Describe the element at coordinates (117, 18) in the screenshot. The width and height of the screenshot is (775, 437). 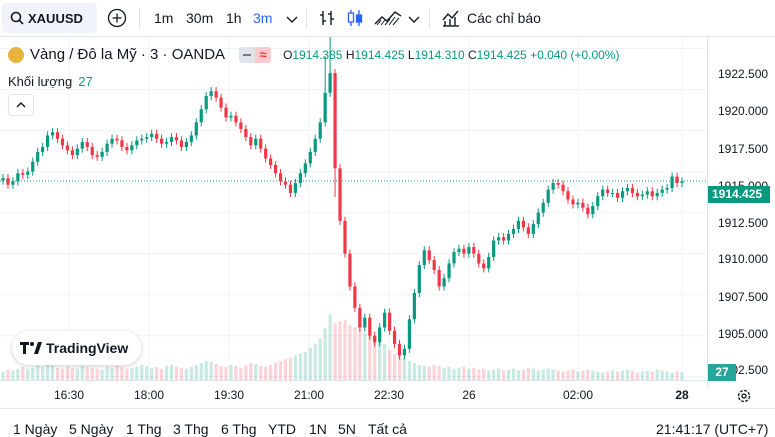
I see `add-symbol-icon` at that location.